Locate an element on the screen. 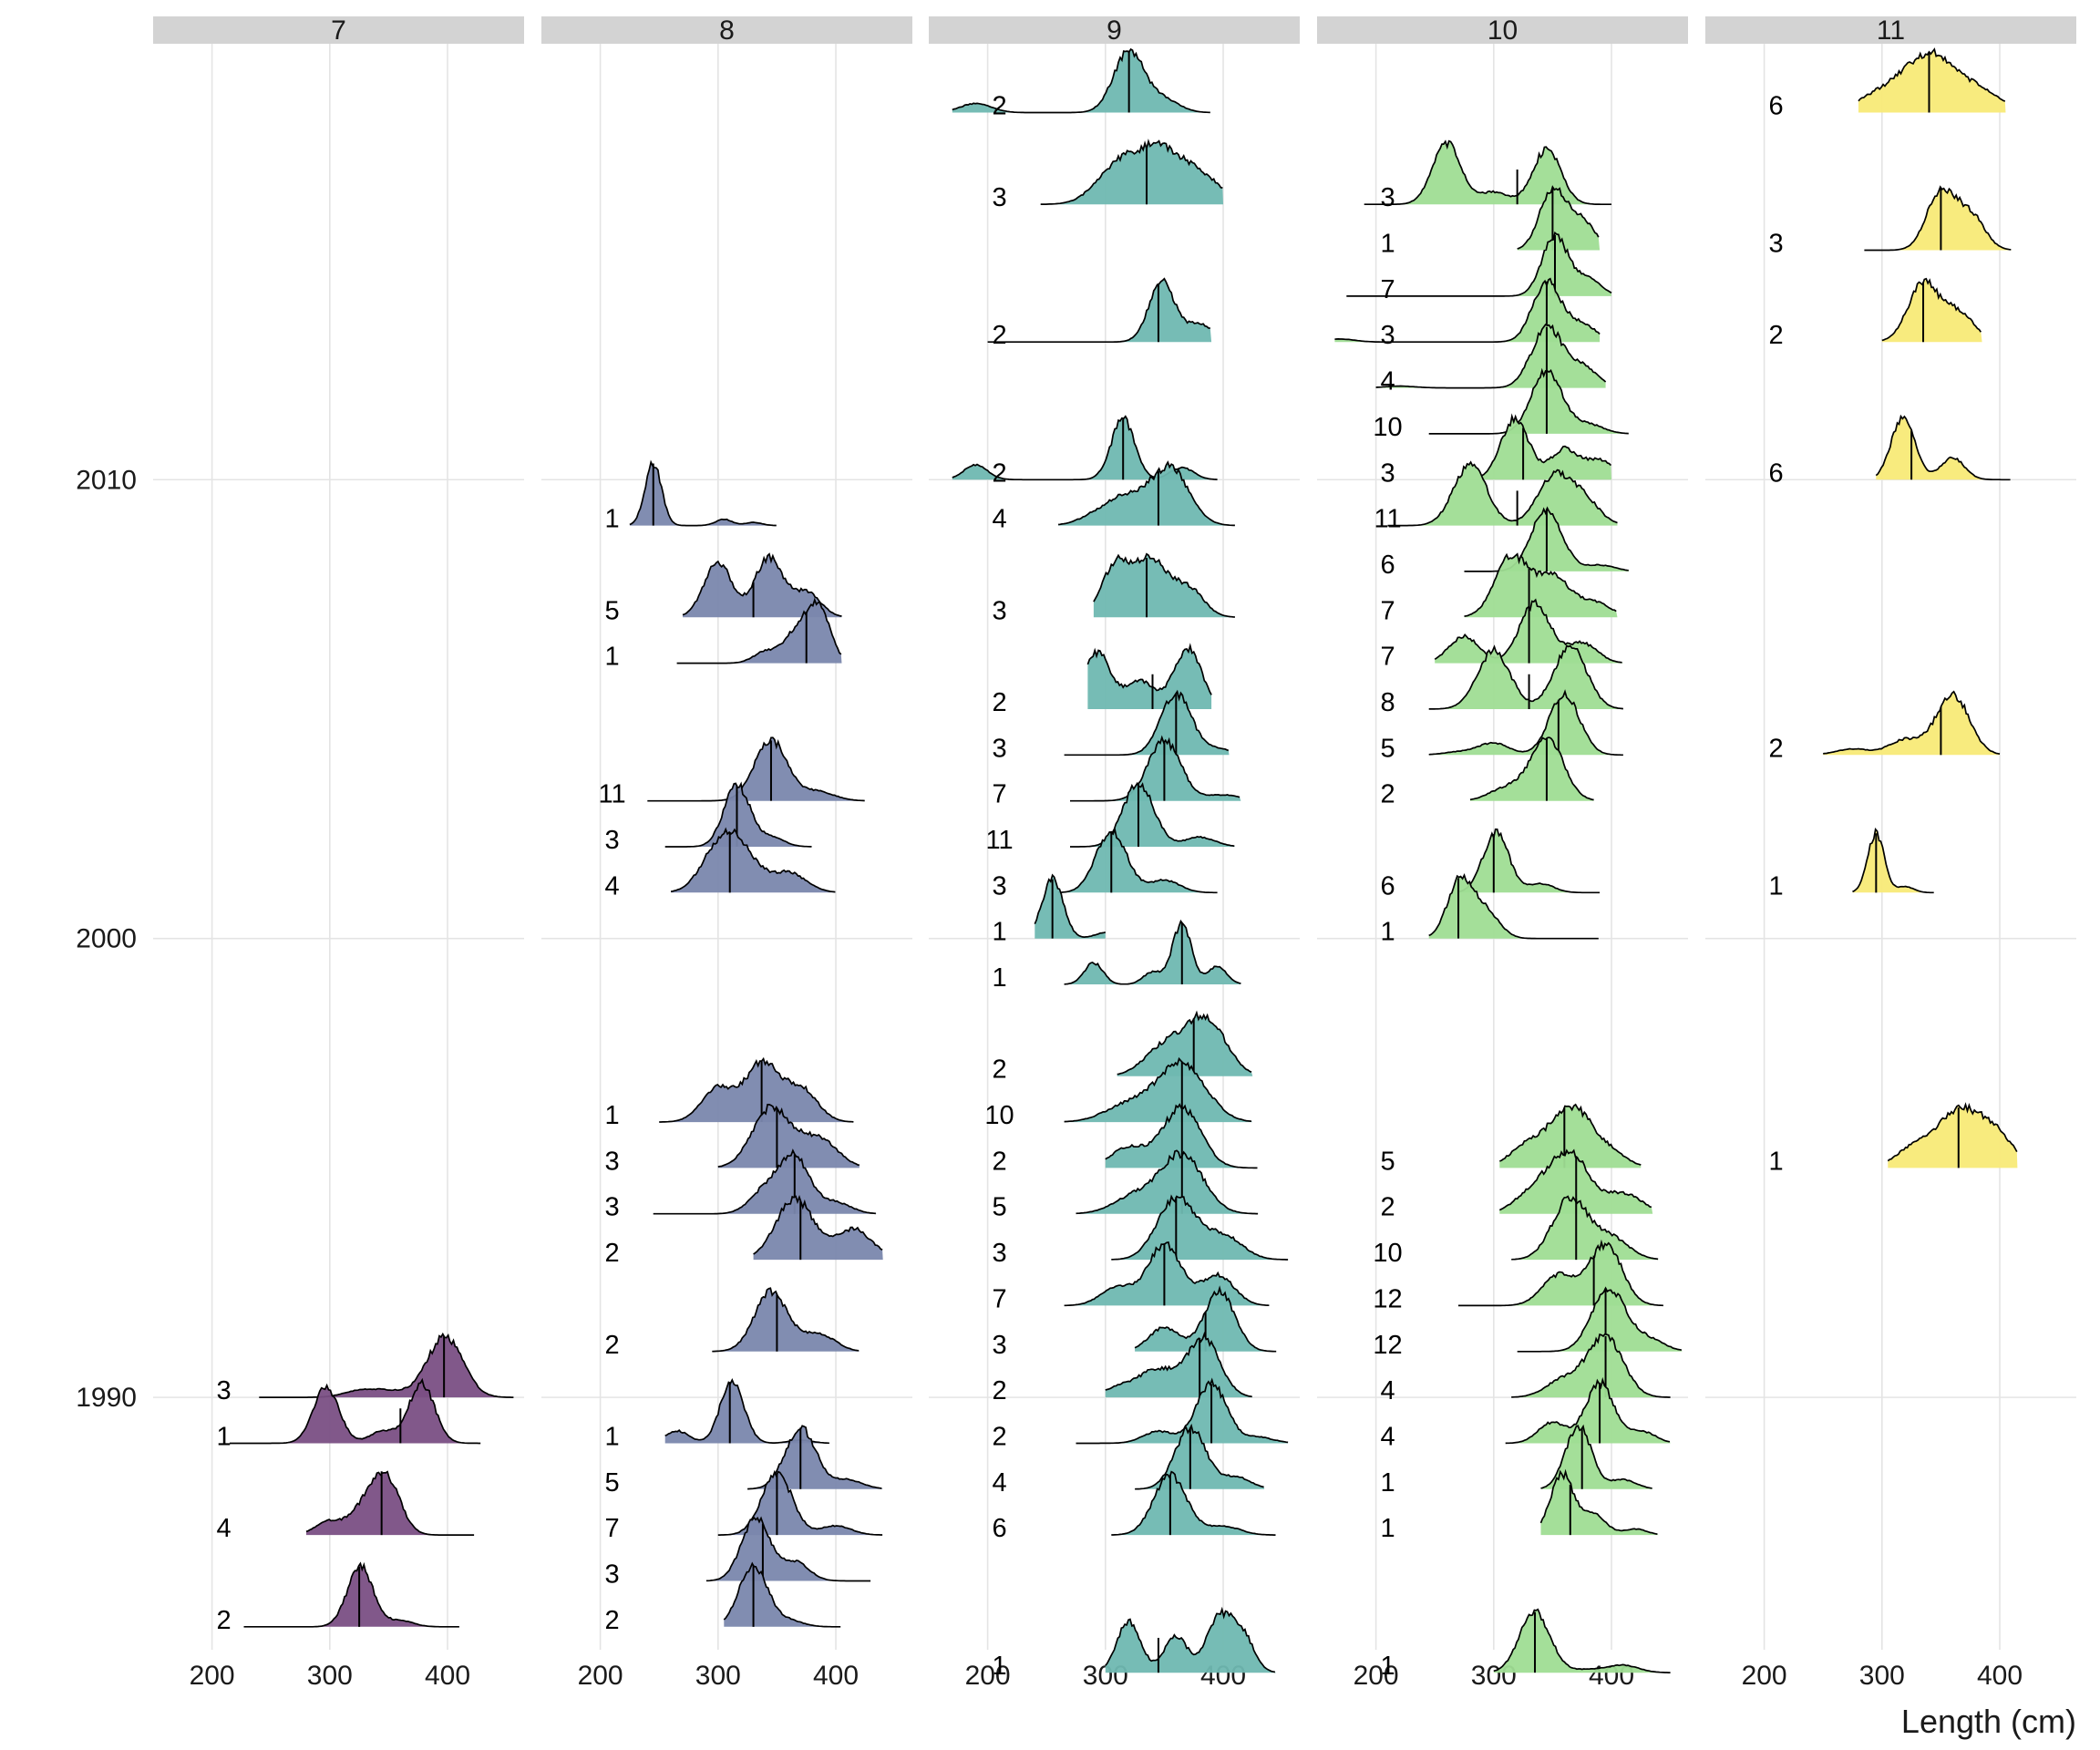 This screenshot has height=1750, width=2100. ridge-8-1996: 1 is located at coordinates (729, 1093).